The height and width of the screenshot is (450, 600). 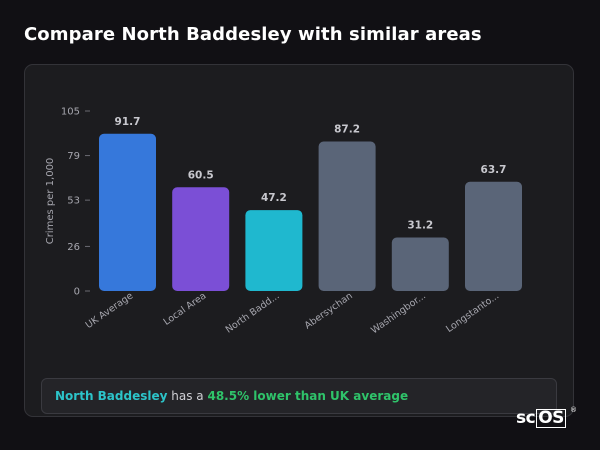 What do you see at coordinates (128, 122) in the screenshot?
I see `bar-value-label: 91.7` at bounding box center [128, 122].